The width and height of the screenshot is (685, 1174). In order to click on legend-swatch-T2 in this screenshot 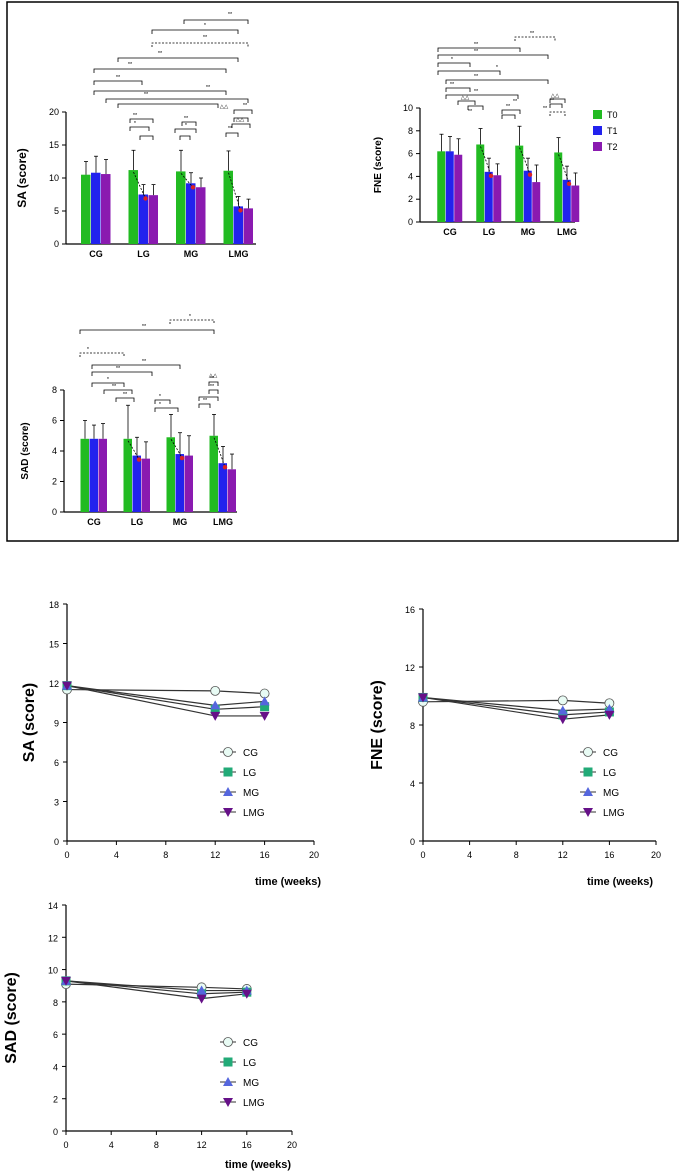, I will do `click(597, 146)`.